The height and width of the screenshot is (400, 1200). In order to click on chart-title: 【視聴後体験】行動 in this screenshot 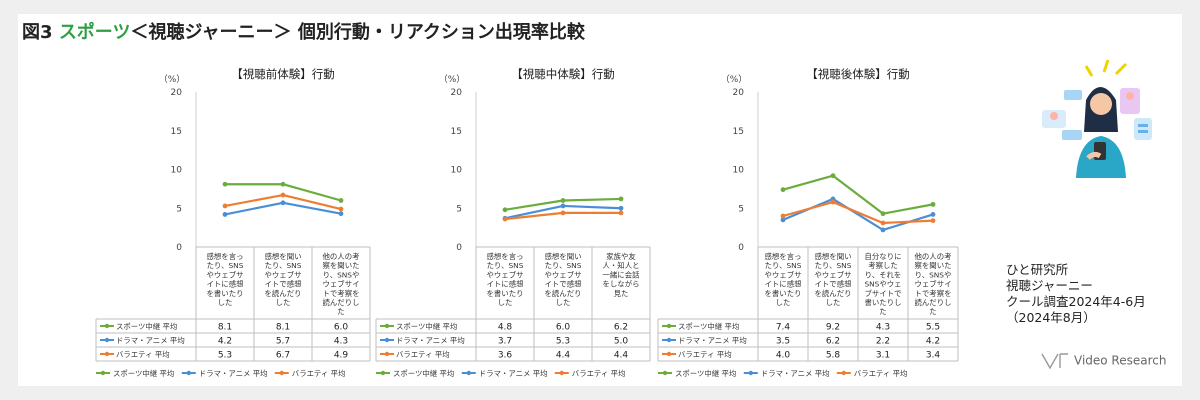, I will do `click(858, 74)`.